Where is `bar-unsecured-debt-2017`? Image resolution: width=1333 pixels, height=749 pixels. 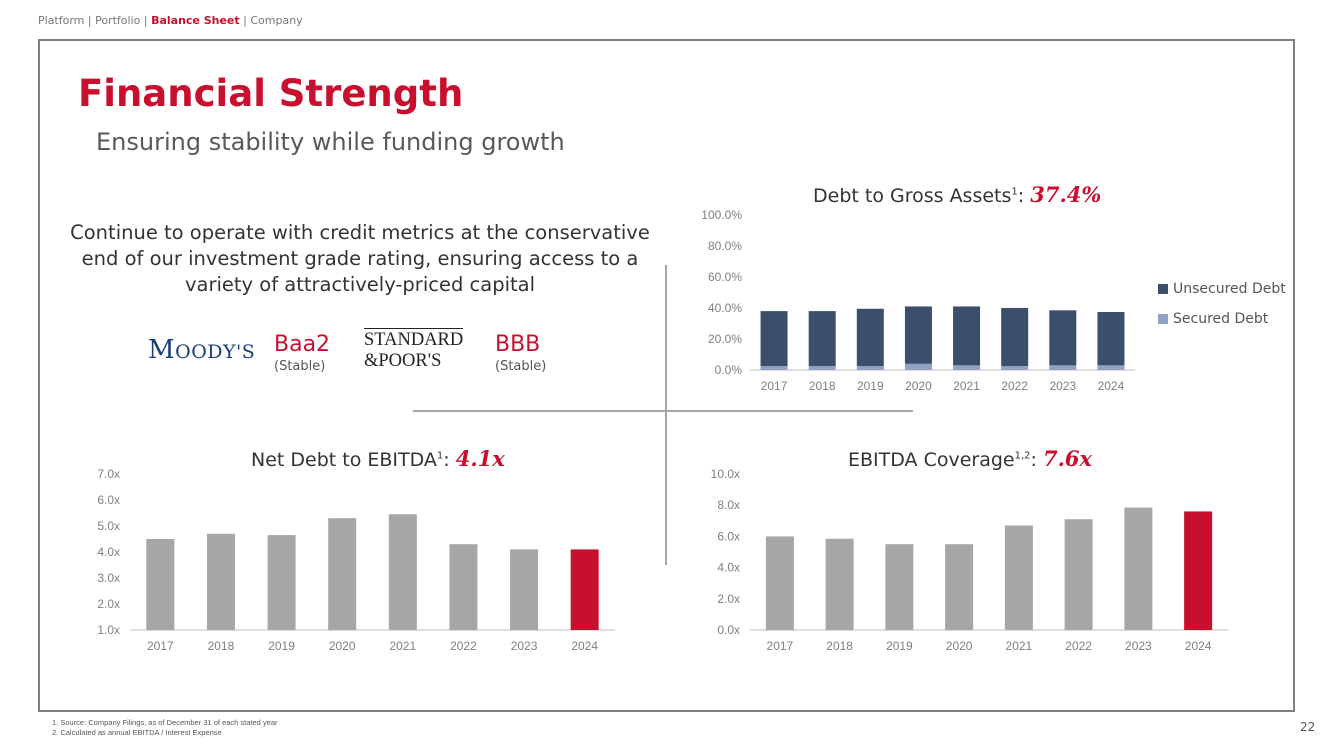
bar-unsecured-debt-2017 is located at coordinates (774, 339).